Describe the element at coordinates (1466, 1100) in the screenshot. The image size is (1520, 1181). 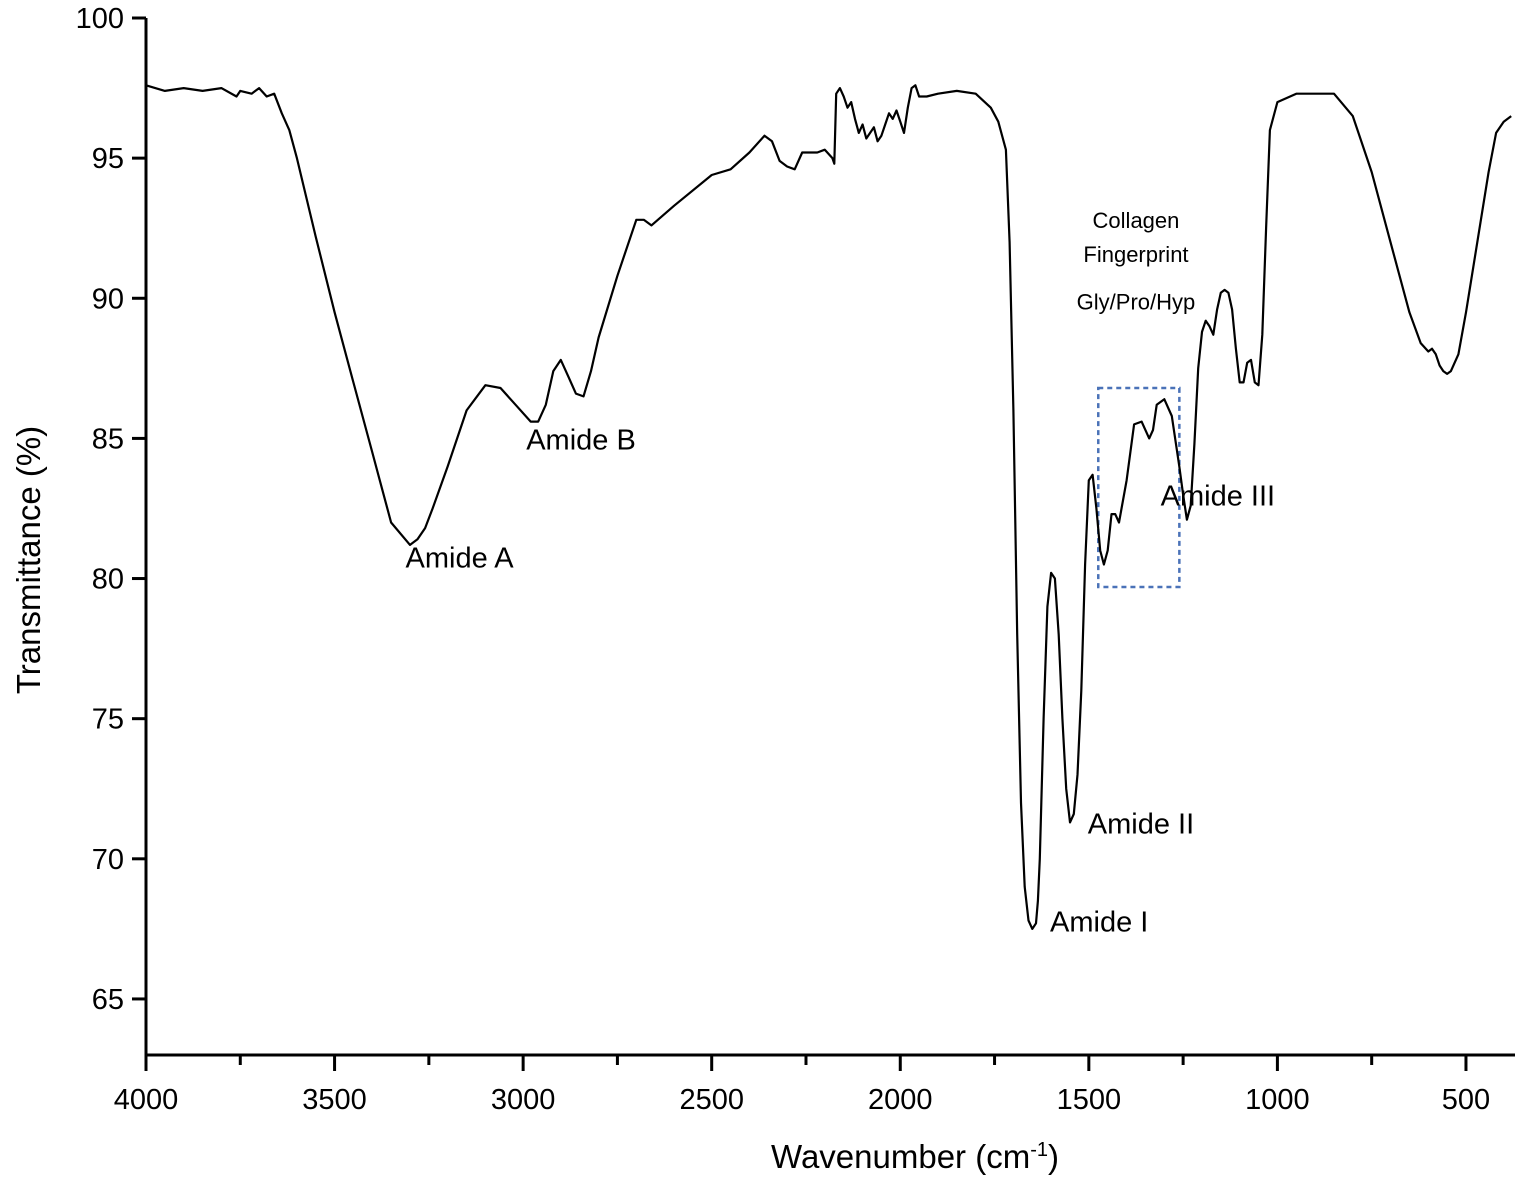
I see `x-tick-label: 500` at that location.